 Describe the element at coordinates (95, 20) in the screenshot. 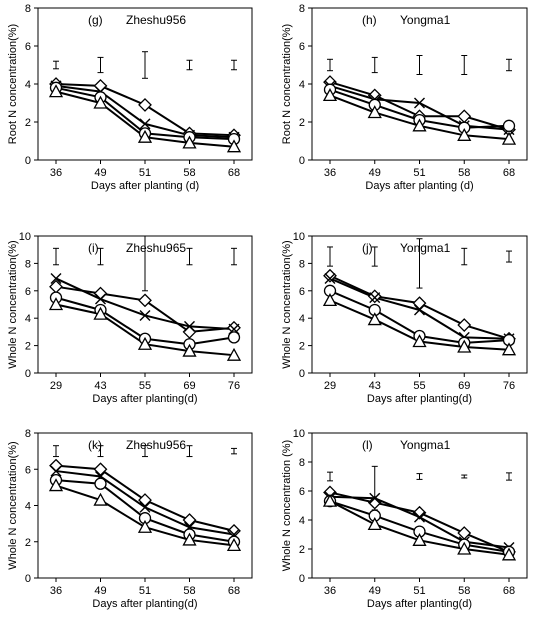

I see `panel-label: (g)` at that location.